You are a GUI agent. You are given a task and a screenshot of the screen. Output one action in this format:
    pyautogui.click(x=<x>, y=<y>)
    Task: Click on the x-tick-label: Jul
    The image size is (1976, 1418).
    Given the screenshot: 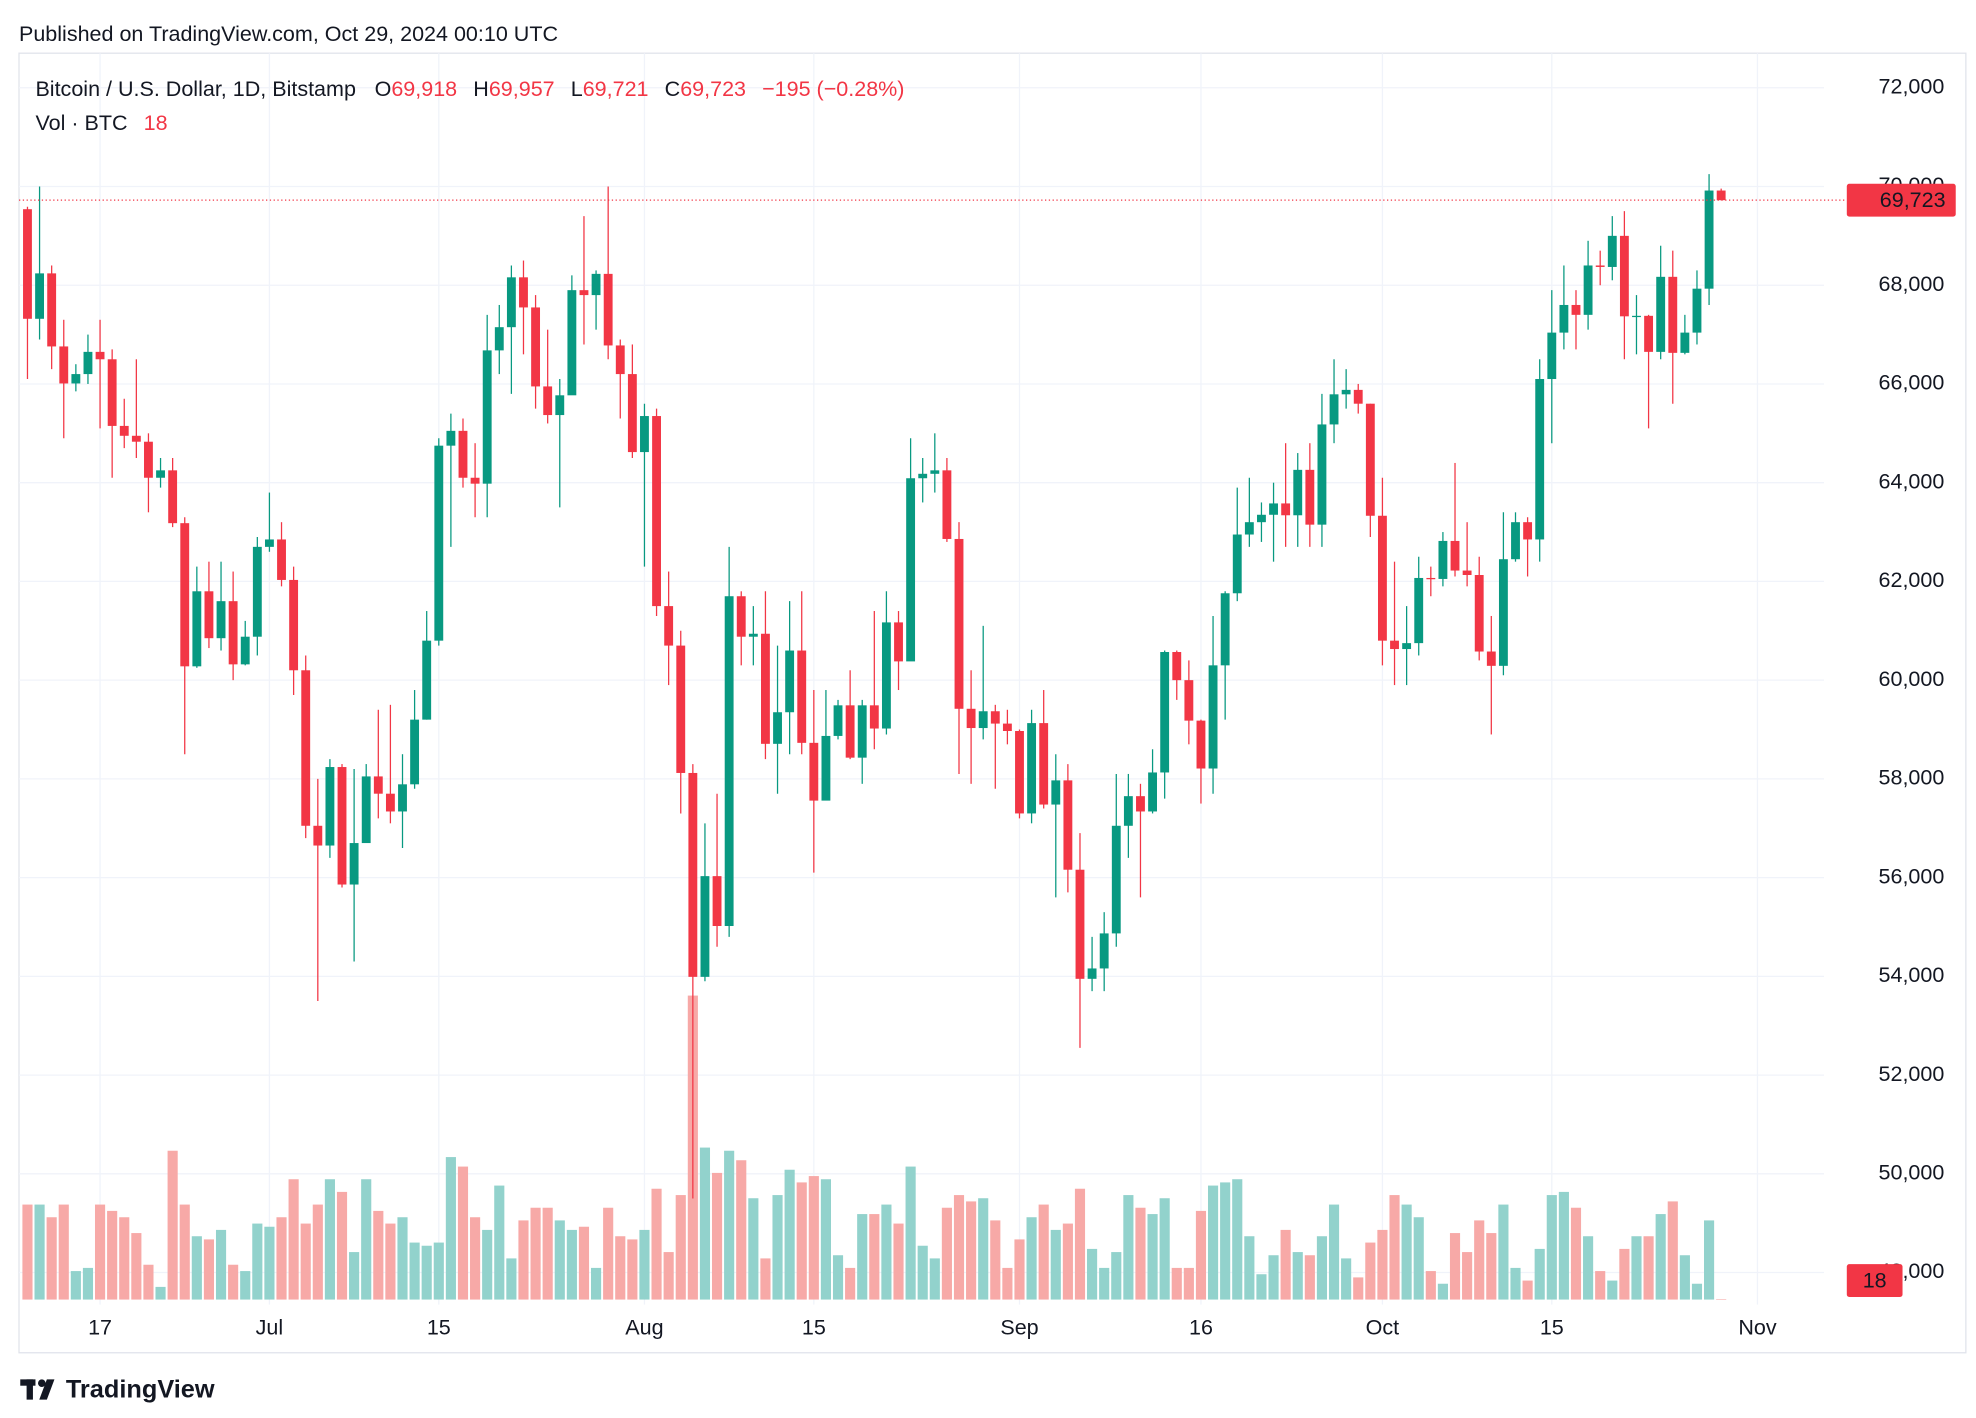 What is the action you would take?
    pyautogui.click(x=270, y=1327)
    